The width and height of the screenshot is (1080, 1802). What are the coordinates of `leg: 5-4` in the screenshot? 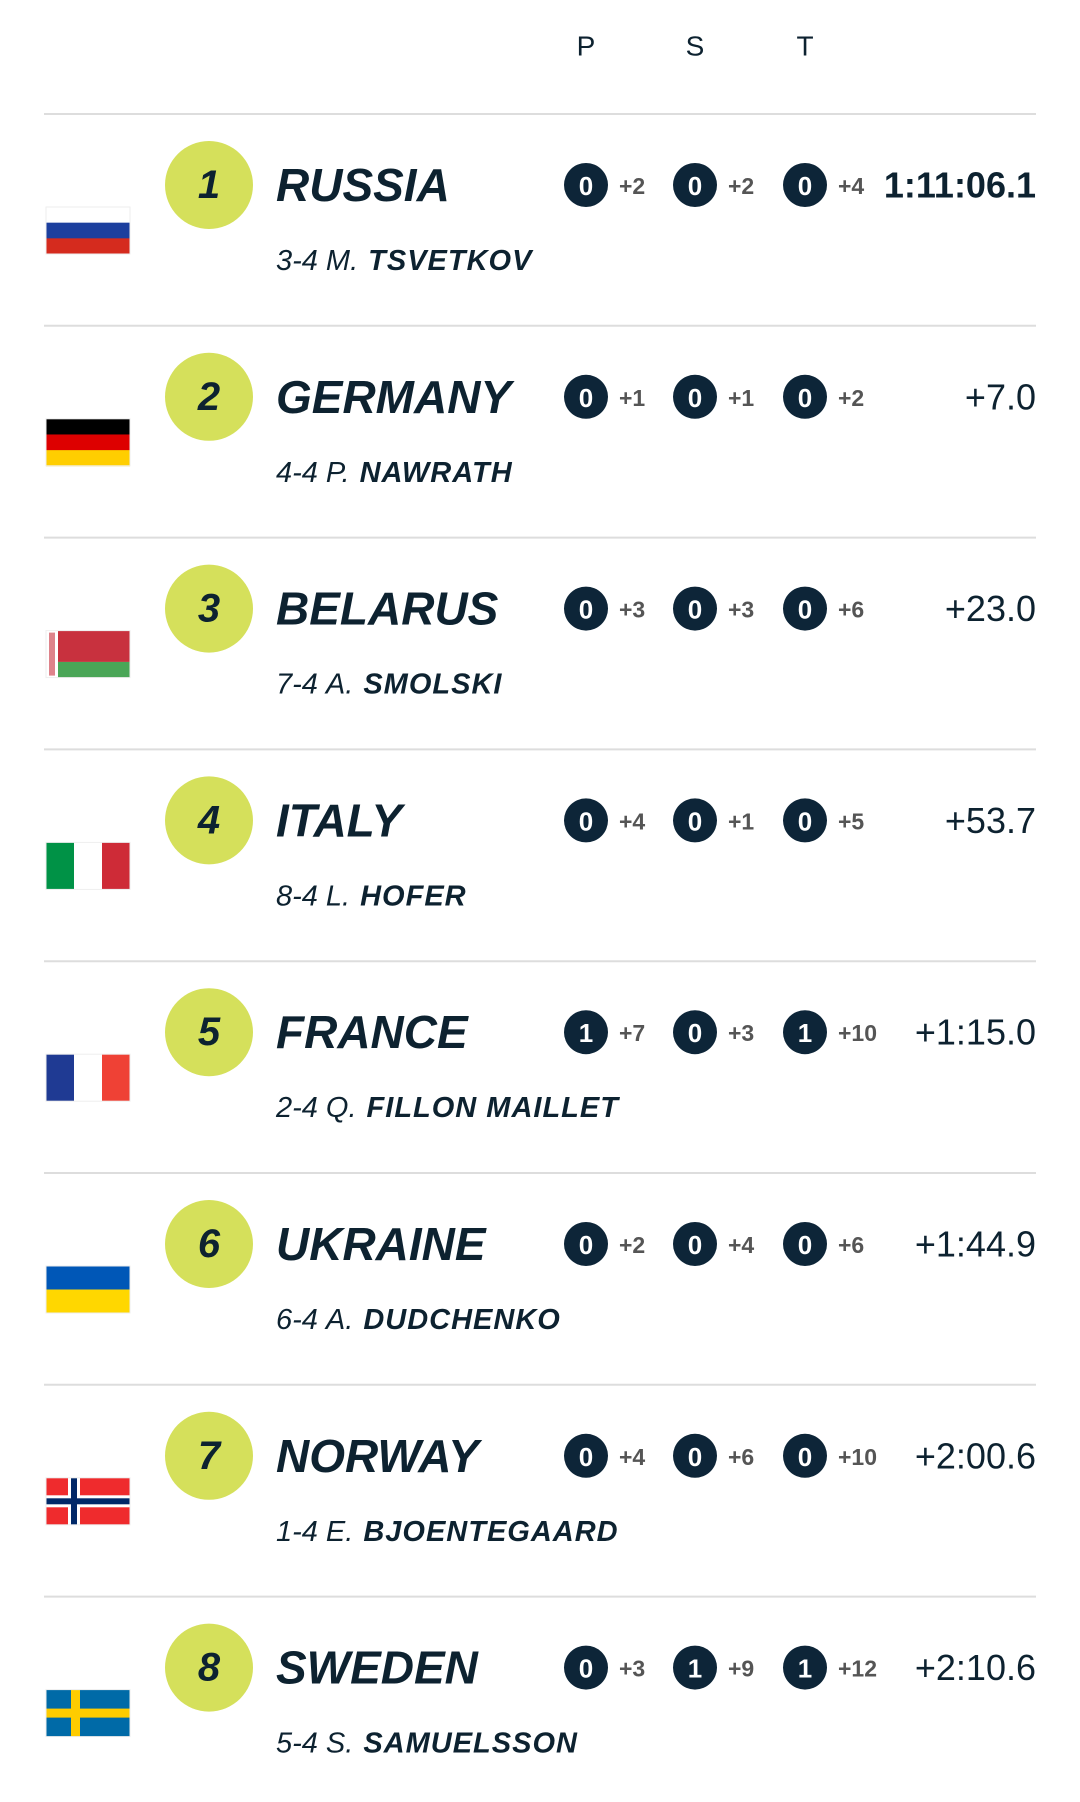 It's located at (297, 1744).